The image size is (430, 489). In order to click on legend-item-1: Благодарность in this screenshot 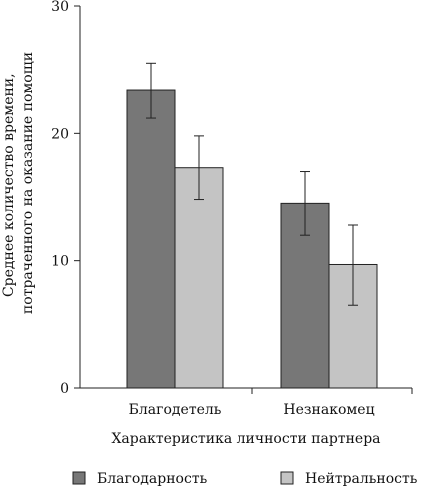, I will do `click(140, 479)`.